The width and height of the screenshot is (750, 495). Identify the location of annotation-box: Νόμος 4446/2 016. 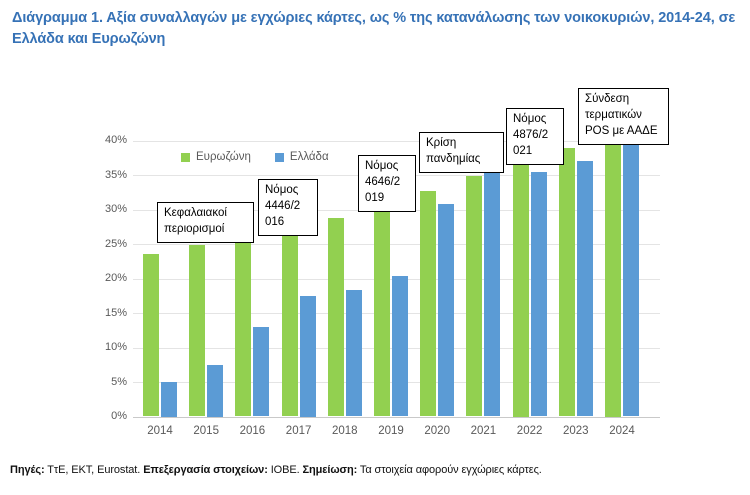
(288, 207).